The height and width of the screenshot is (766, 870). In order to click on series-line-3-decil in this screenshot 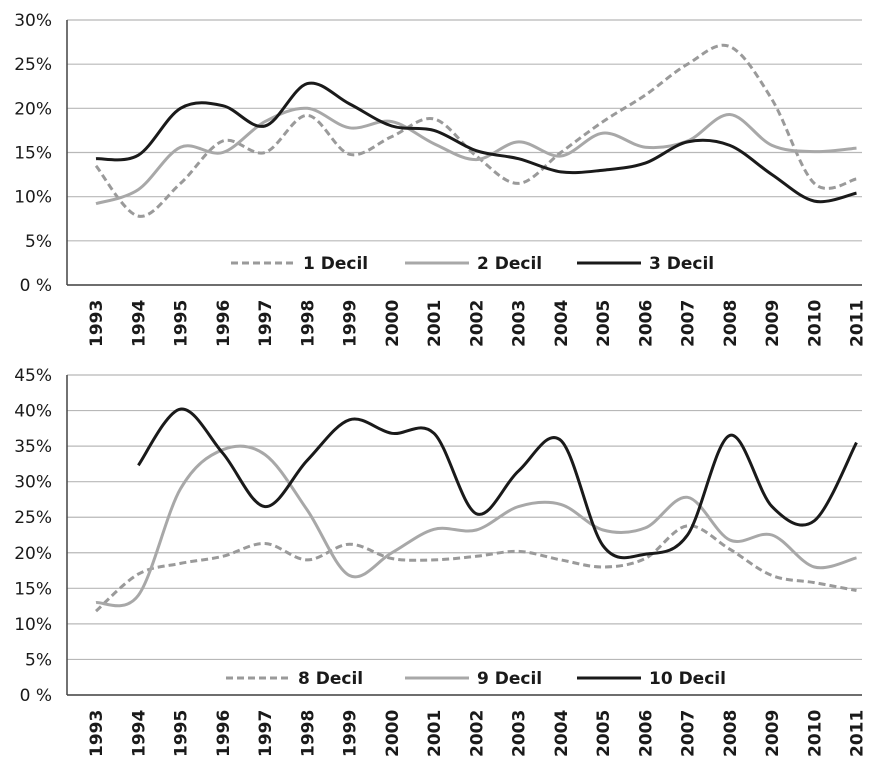, I will do `click(476, 142)`.